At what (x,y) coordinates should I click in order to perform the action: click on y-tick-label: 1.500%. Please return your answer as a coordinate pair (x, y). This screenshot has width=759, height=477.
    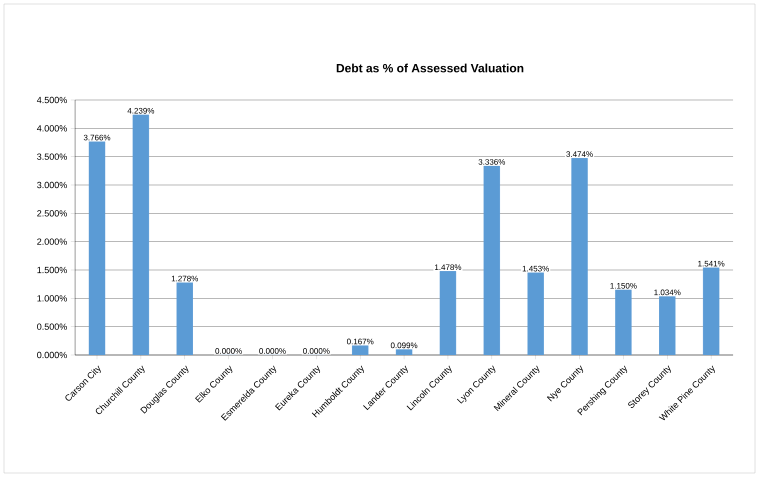
    Looking at the image, I should click on (52, 270).